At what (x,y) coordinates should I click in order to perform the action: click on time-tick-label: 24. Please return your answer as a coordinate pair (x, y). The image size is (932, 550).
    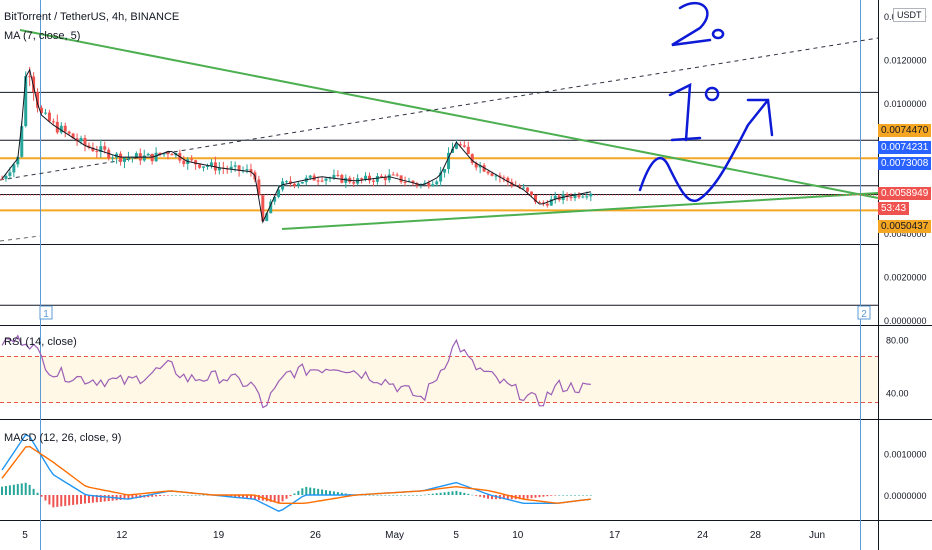
    Looking at the image, I should click on (703, 535).